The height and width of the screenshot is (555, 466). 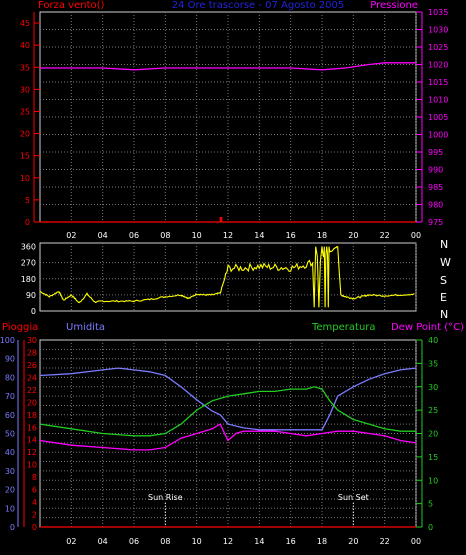 I want to click on panel3-ytick-rain-label: 20, so click(x=32, y=402).